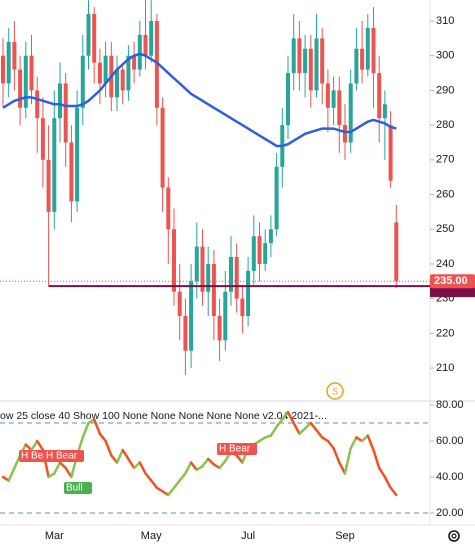 The height and width of the screenshot is (546, 475). I want to click on settings-icon, so click(454, 536).